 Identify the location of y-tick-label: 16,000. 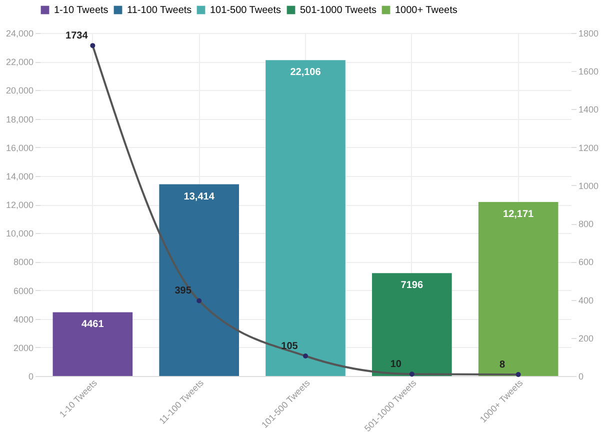
(20, 147).